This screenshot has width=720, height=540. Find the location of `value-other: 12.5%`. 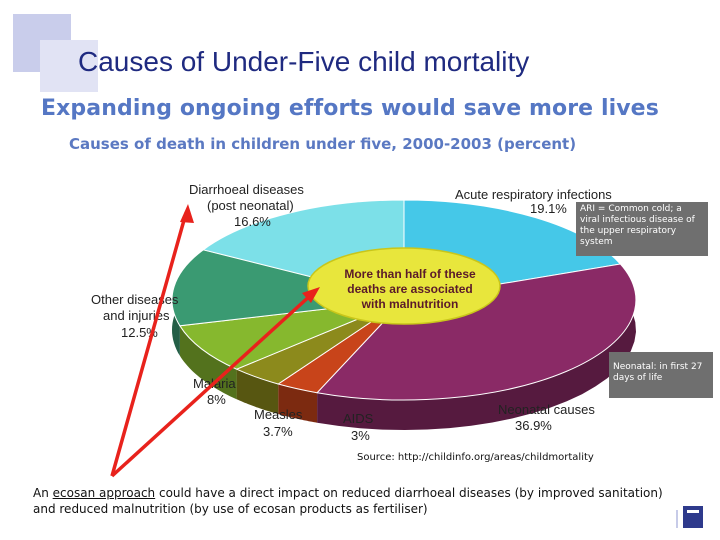

value-other: 12.5% is located at coordinates (139, 332).